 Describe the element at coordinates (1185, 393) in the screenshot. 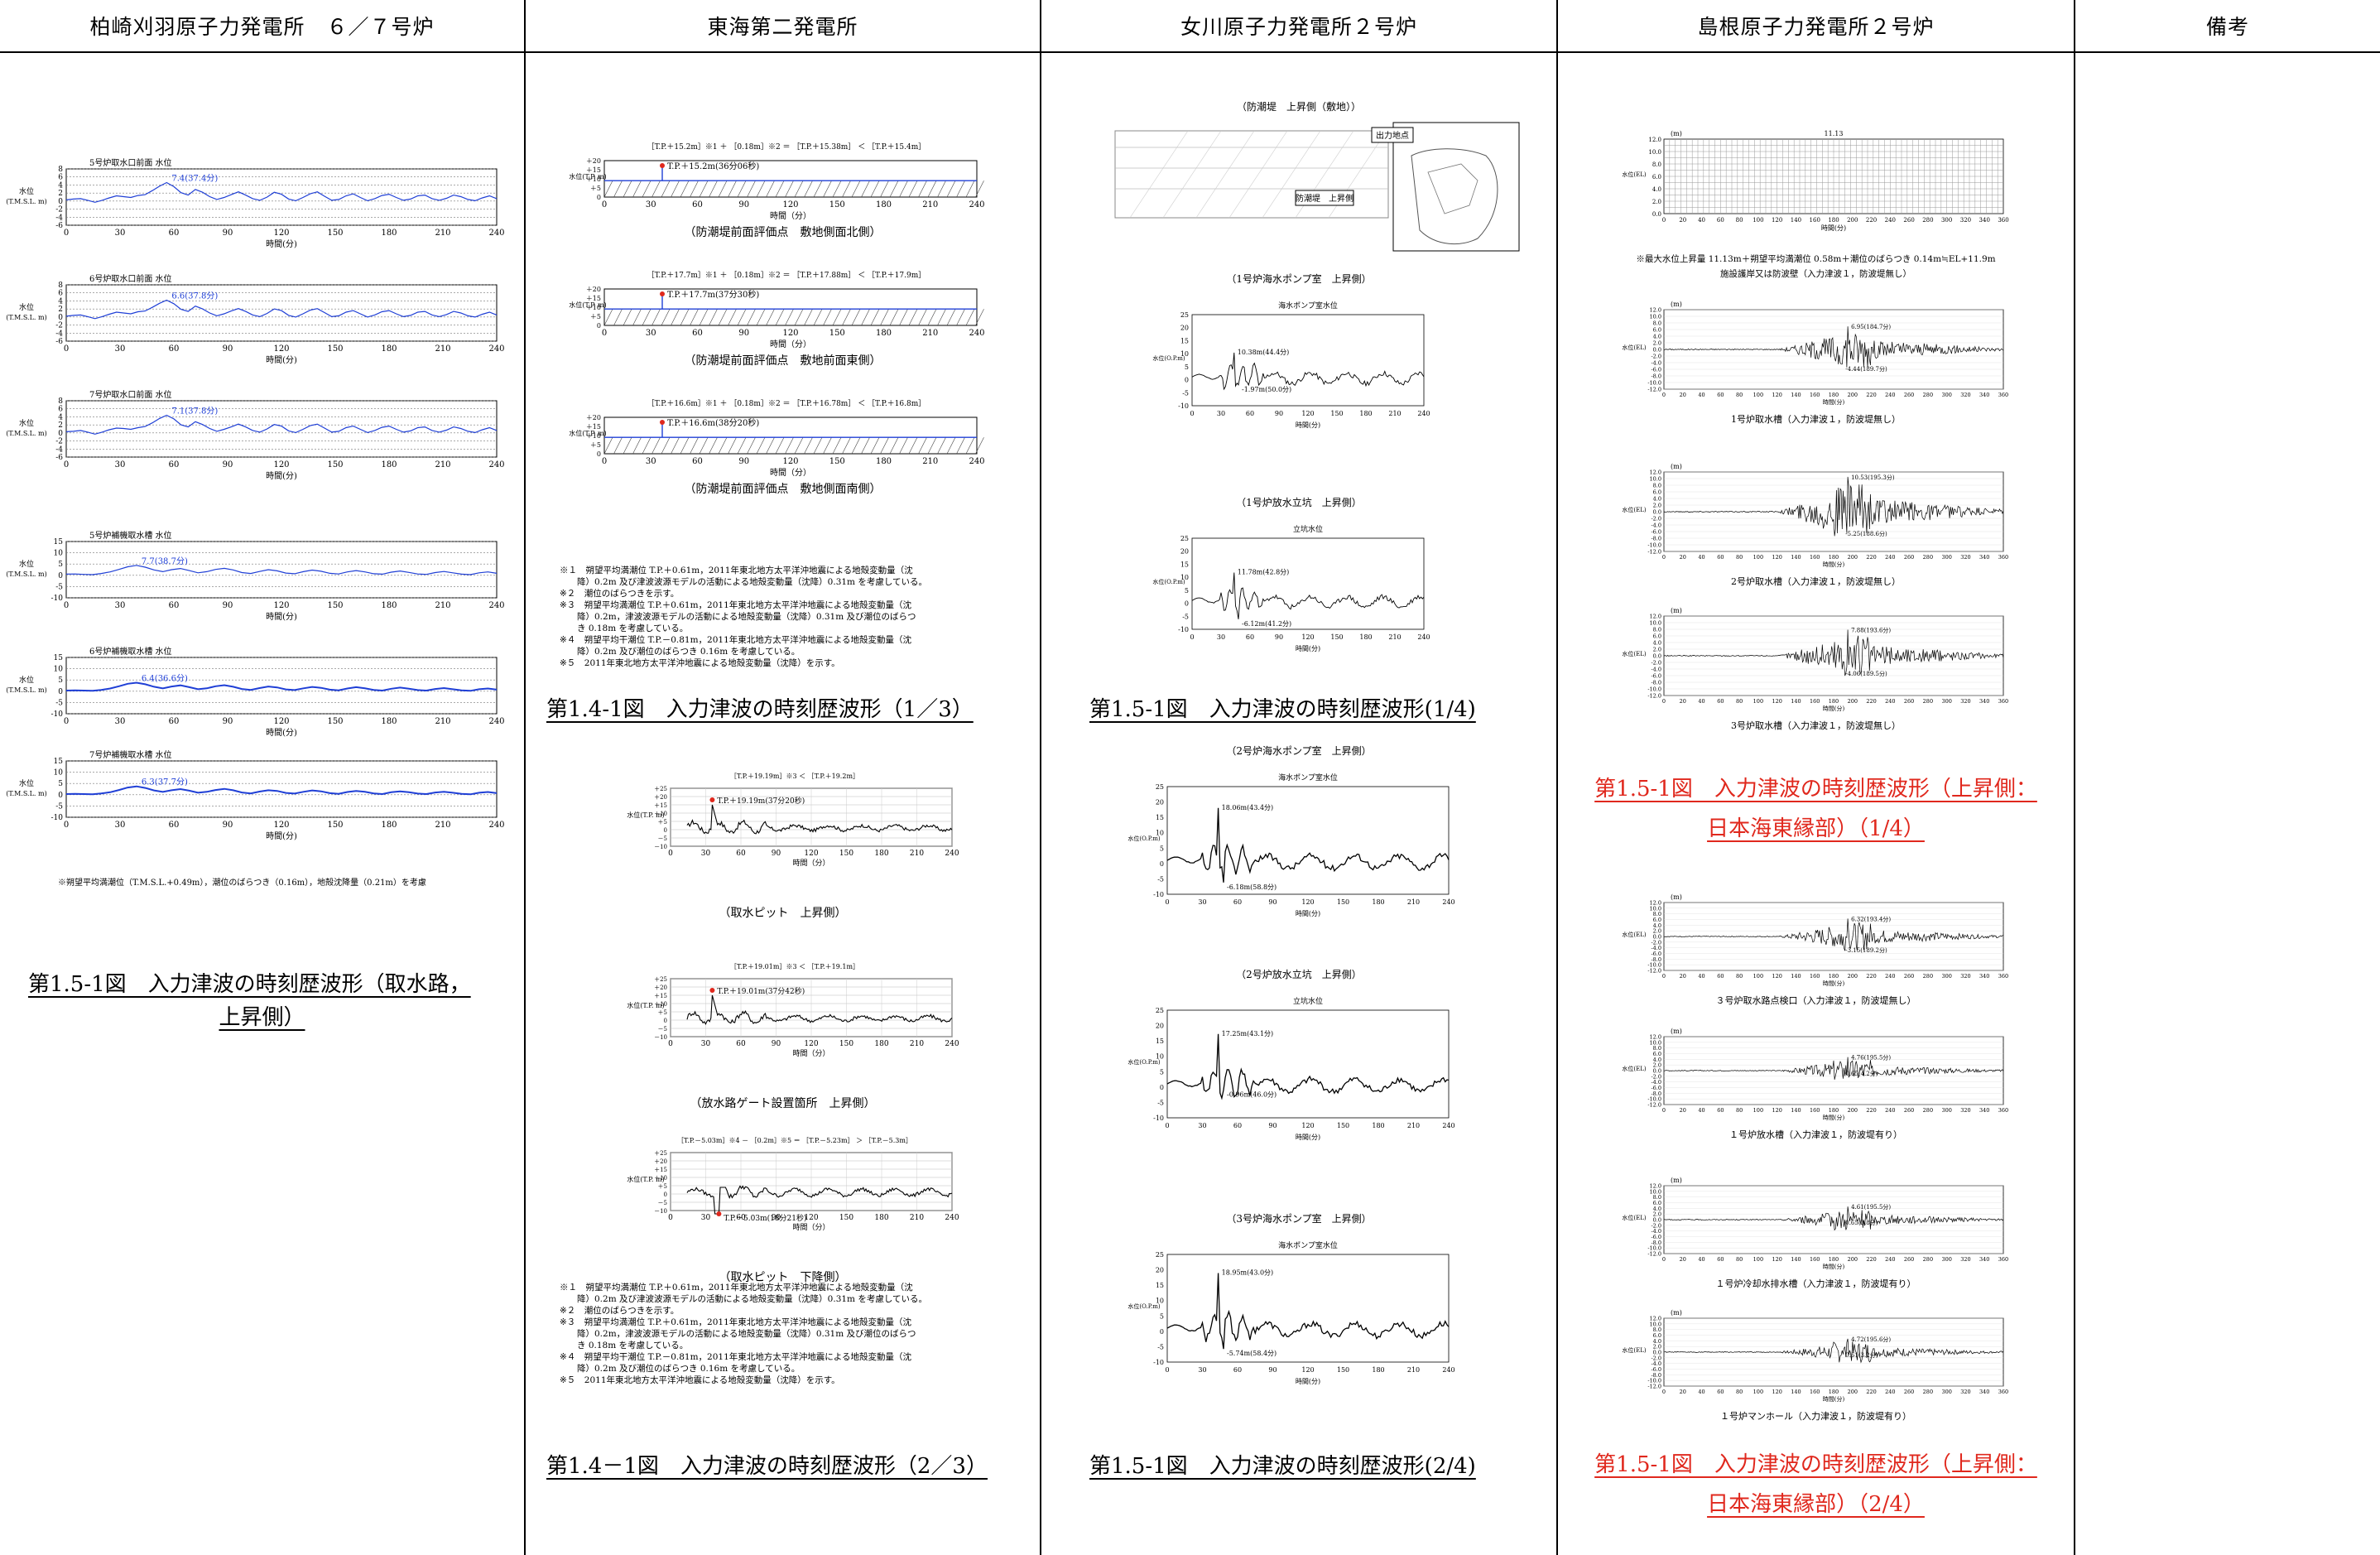

I see `onagawa-ytick: -5` at that location.